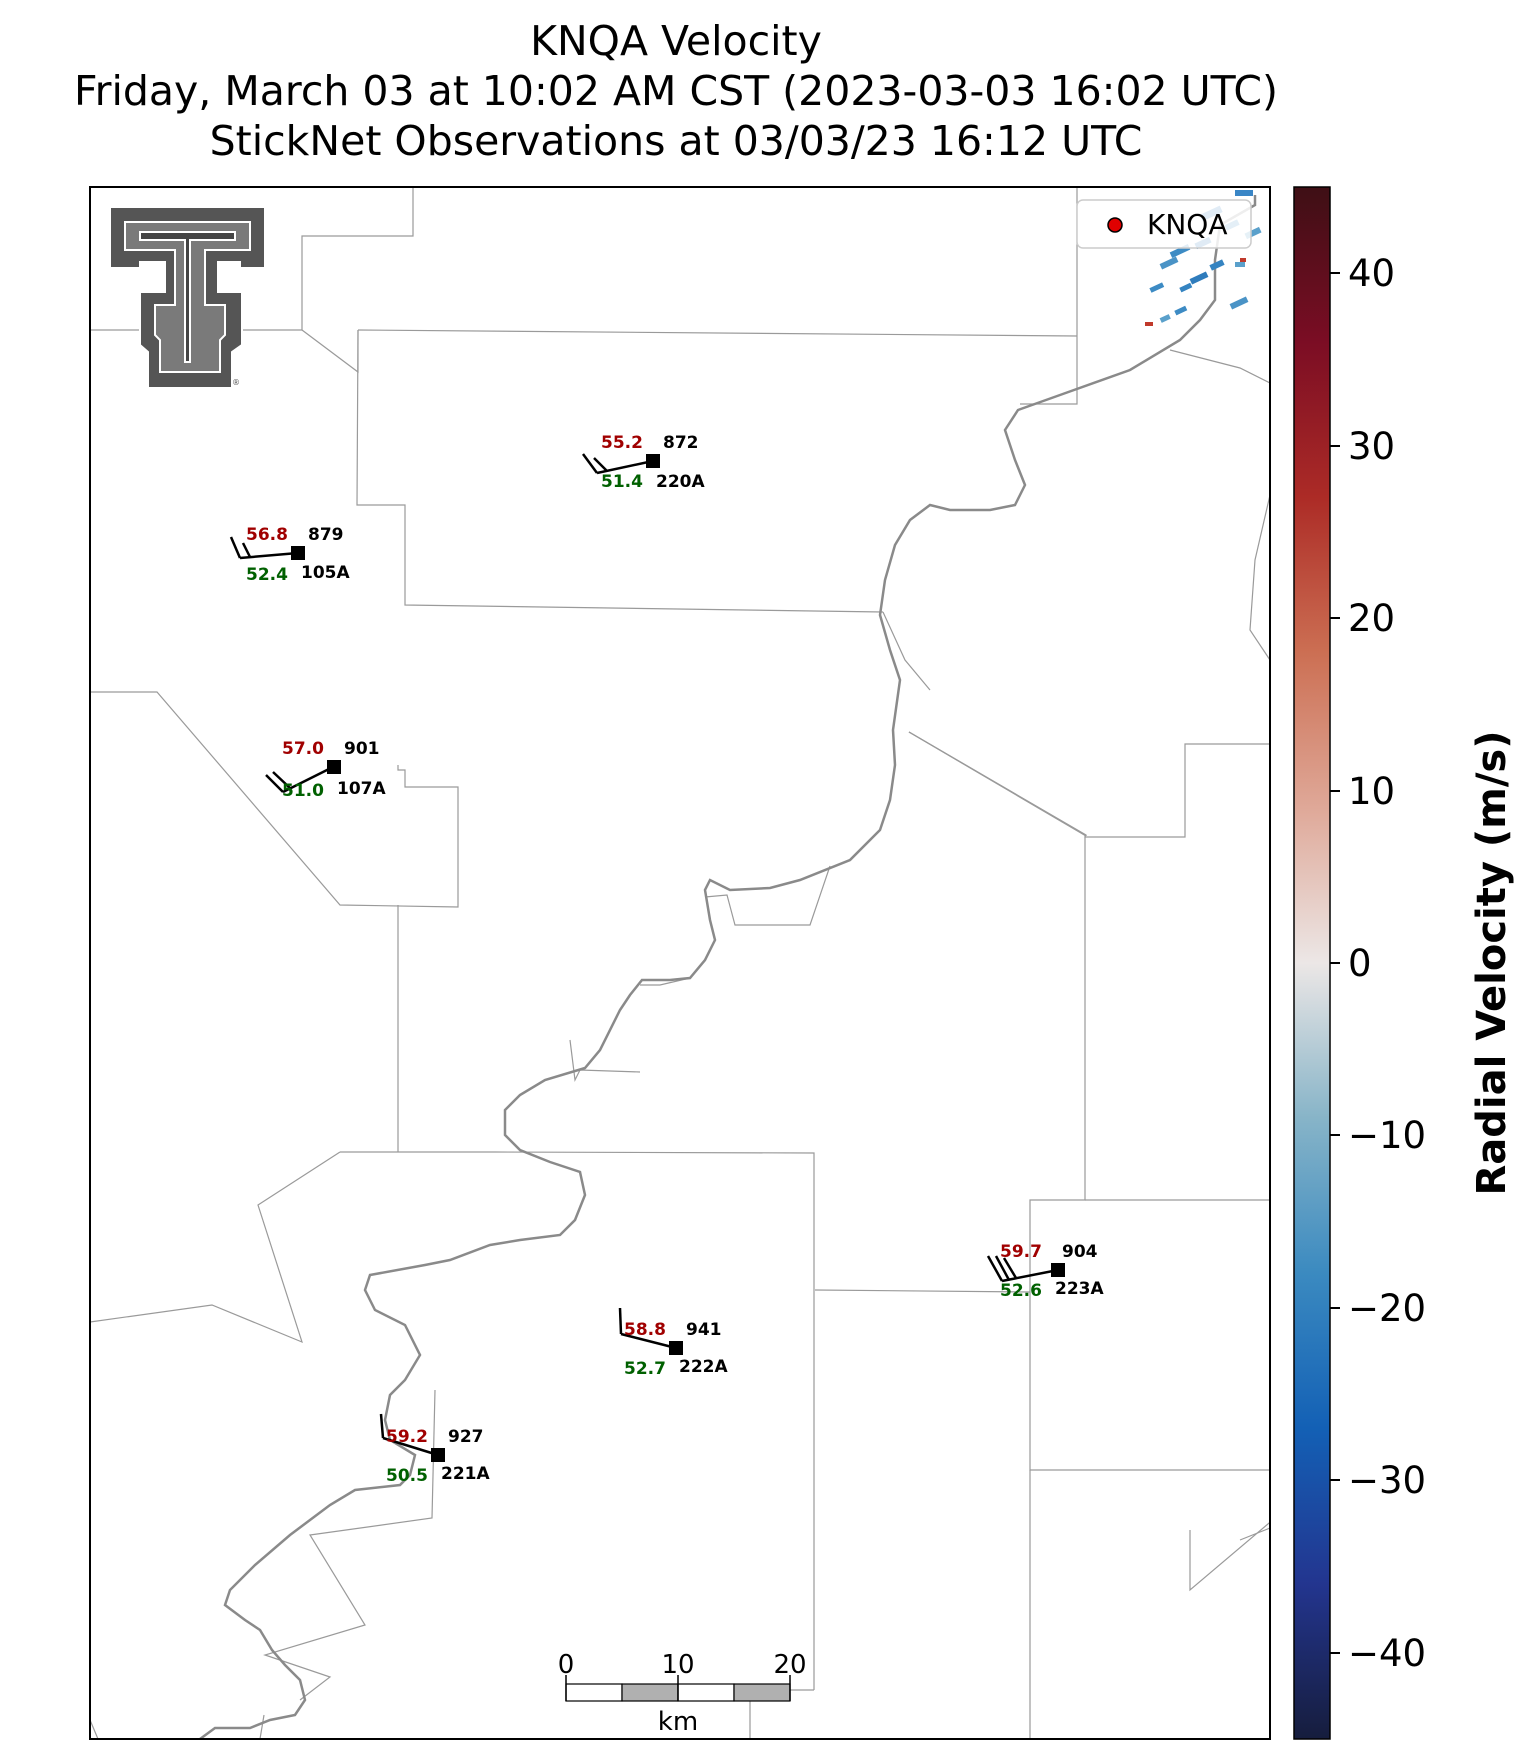 The image size is (1524, 1745). I want to click on station-temperature: 55.2, so click(622, 443).